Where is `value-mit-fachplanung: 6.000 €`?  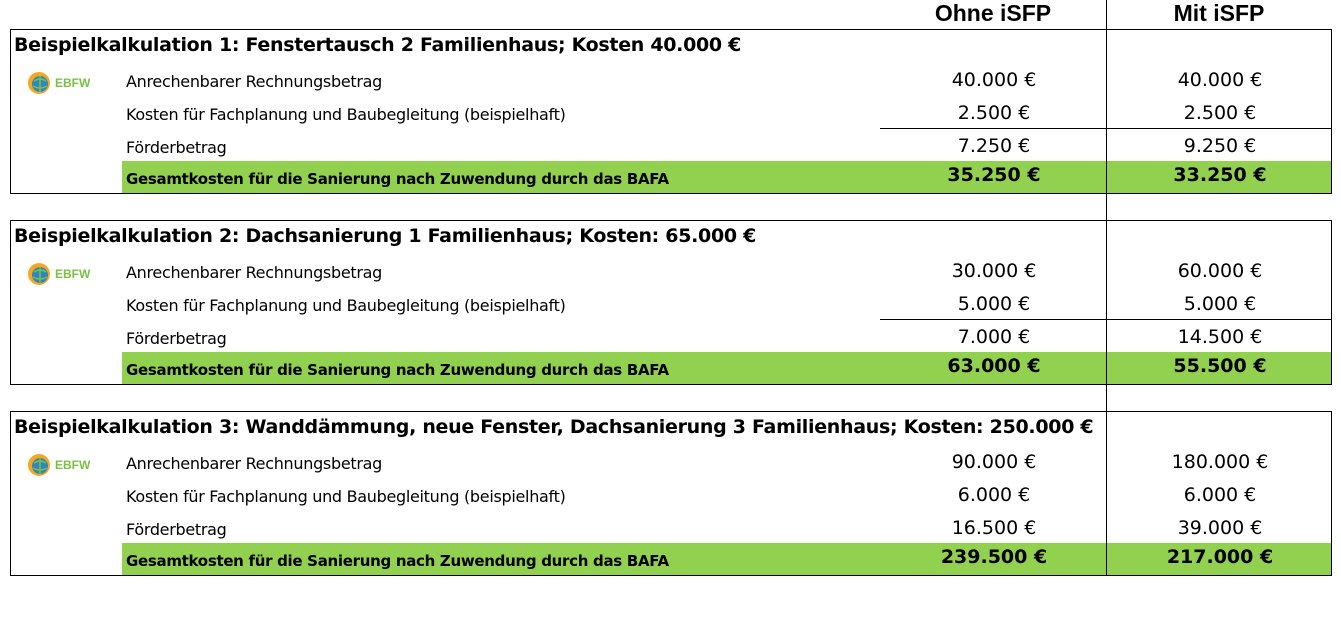 value-mit-fachplanung: 6.000 € is located at coordinates (1220, 495).